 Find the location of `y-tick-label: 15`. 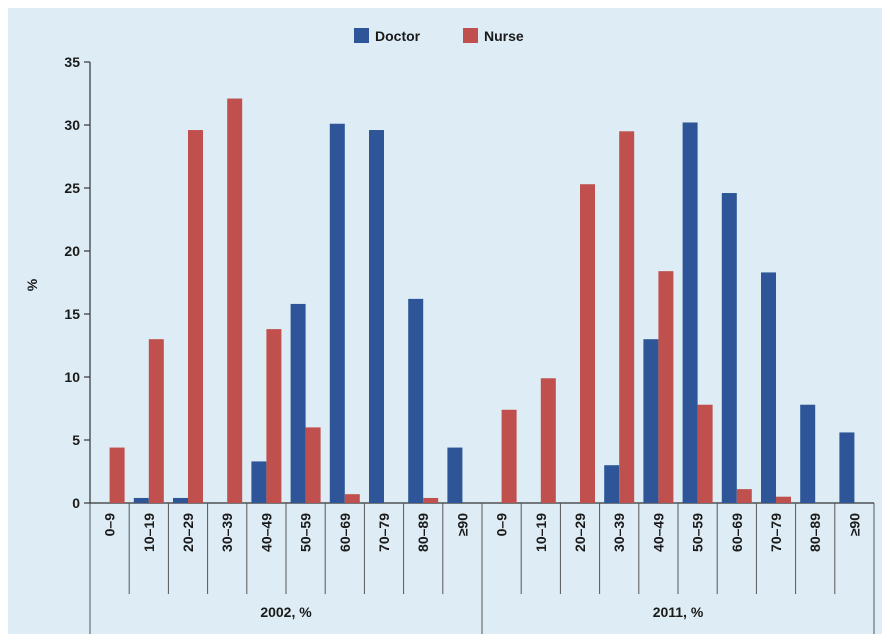

y-tick-label: 15 is located at coordinates (72, 314).